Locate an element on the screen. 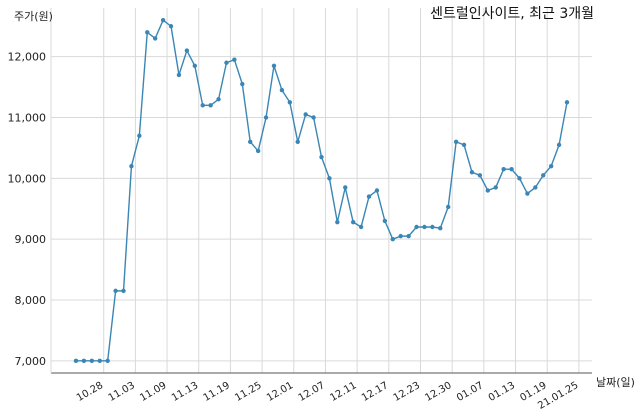 This screenshot has width=640, height=418. y-axis-title: 주가(원) is located at coordinates (33, 16).